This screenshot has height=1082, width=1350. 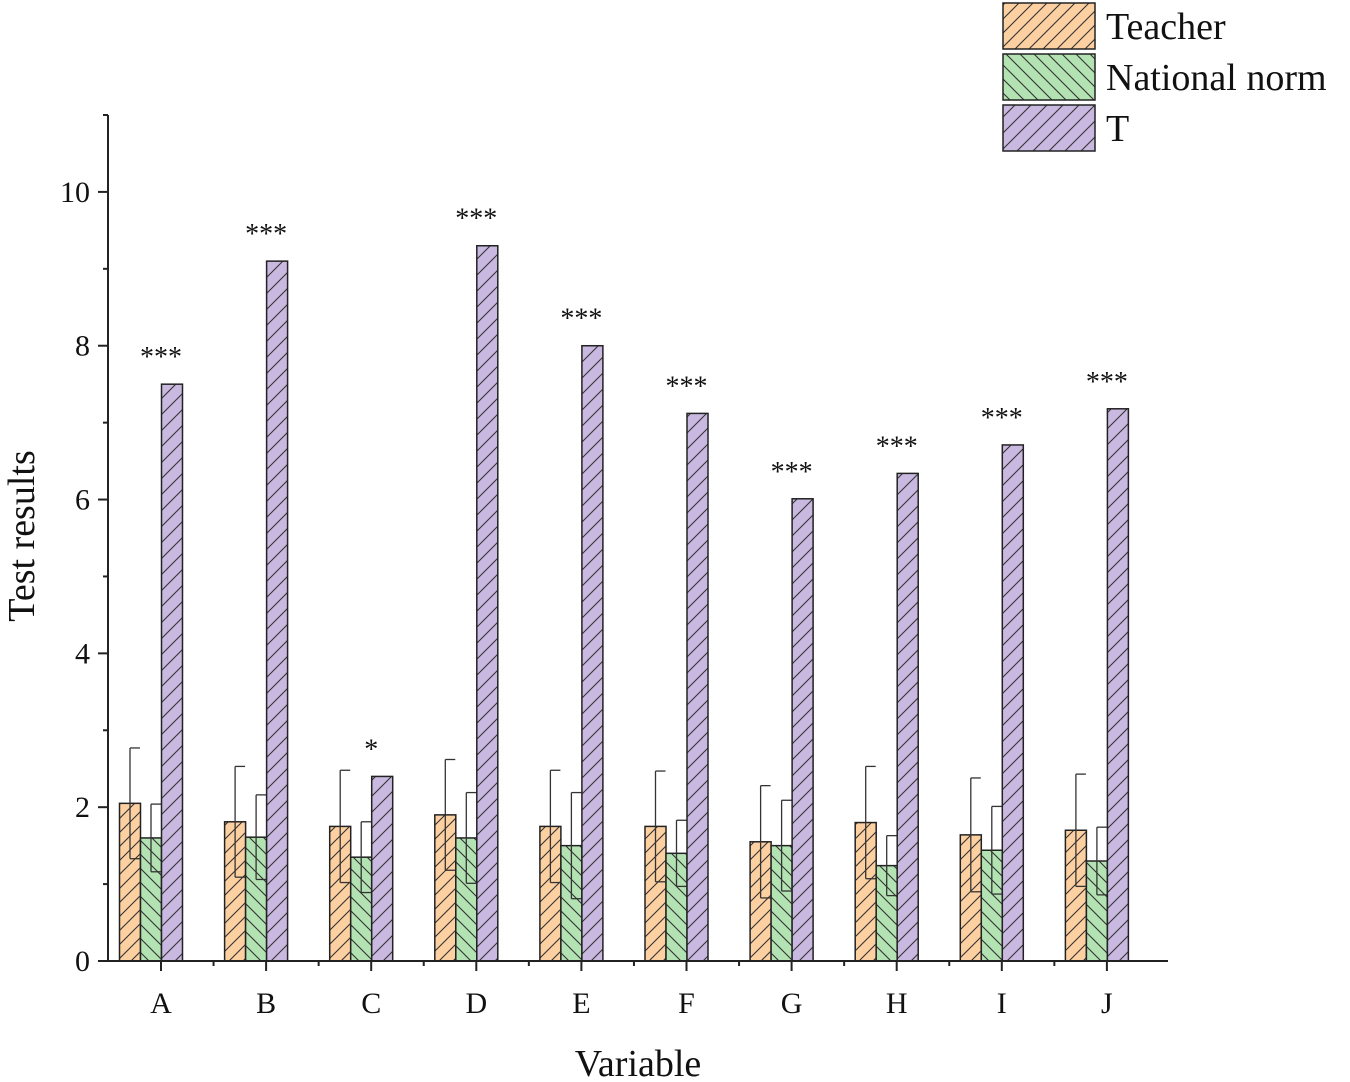 What do you see at coordinates (161, 357) in the screenshot?
I see `significance-label-a: ***` at bounding box center [161, 357].